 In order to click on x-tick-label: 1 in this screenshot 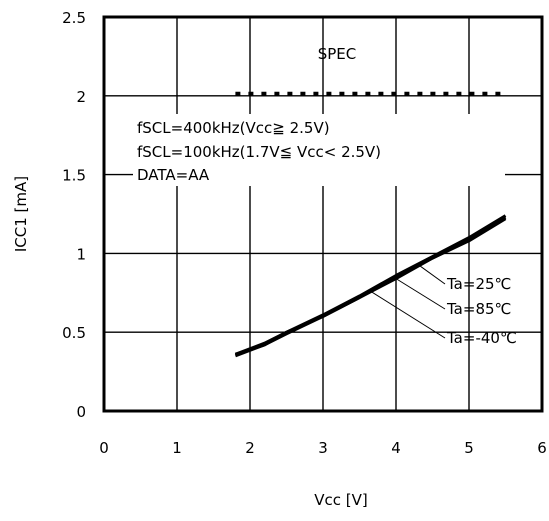, I will do `click(177, 448)`.